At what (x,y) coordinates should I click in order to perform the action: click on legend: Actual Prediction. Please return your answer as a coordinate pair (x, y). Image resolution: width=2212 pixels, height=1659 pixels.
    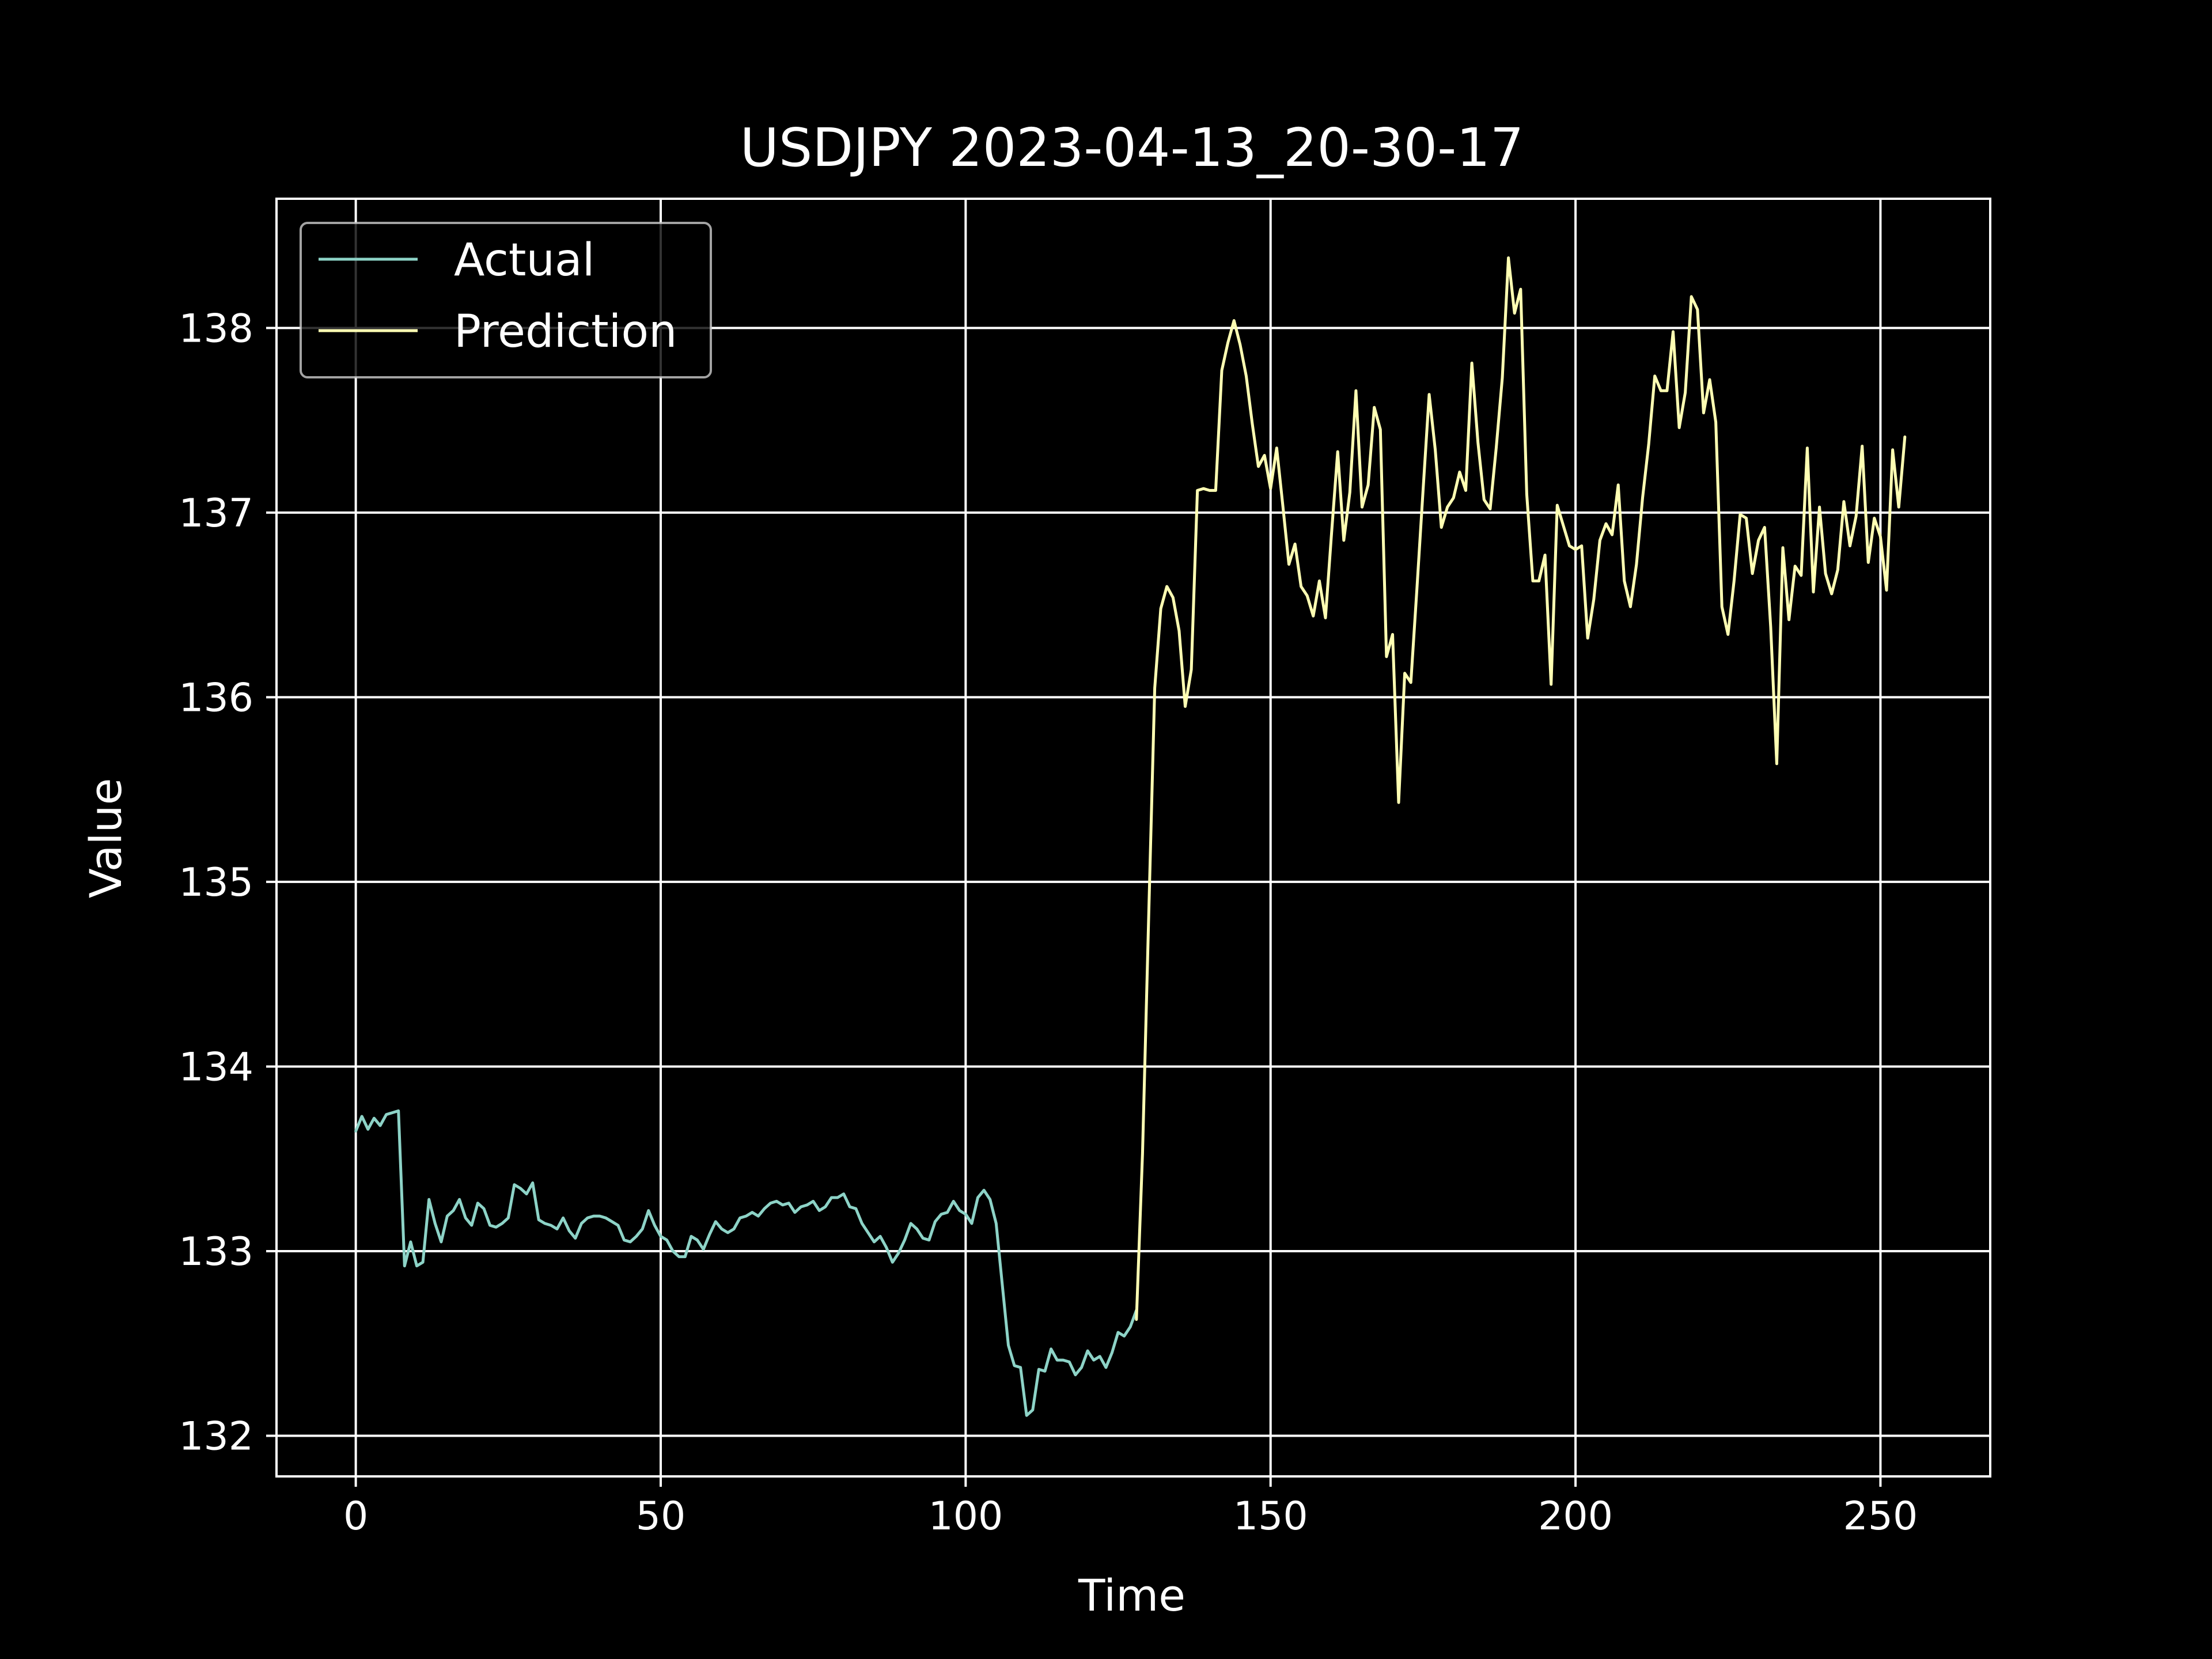
    Looking at the image, I should click on (506, 300).